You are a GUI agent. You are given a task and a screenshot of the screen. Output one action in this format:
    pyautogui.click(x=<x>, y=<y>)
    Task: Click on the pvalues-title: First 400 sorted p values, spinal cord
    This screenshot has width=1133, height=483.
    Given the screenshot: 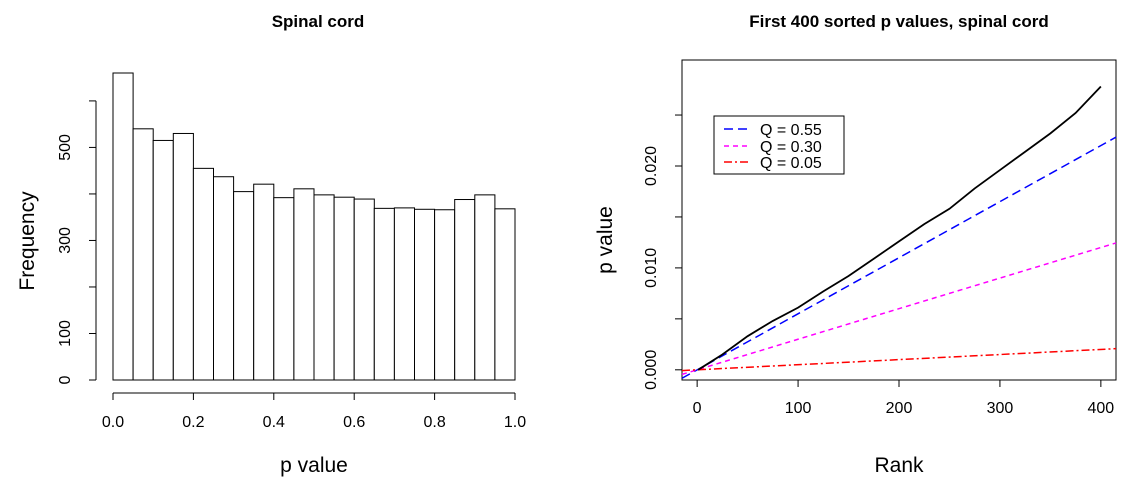 What is the action you would take?
    pyautogui.click(x=899, y=21)
    